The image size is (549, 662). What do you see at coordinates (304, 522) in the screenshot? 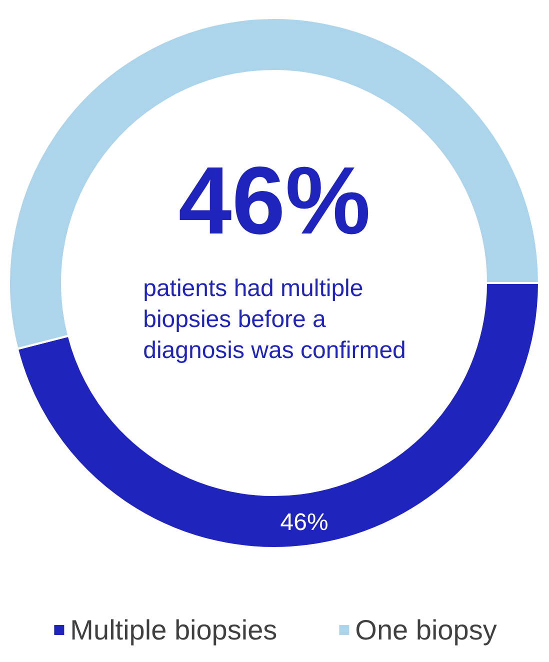
I see `data-label: 46%` at bounding box center [304, 522].